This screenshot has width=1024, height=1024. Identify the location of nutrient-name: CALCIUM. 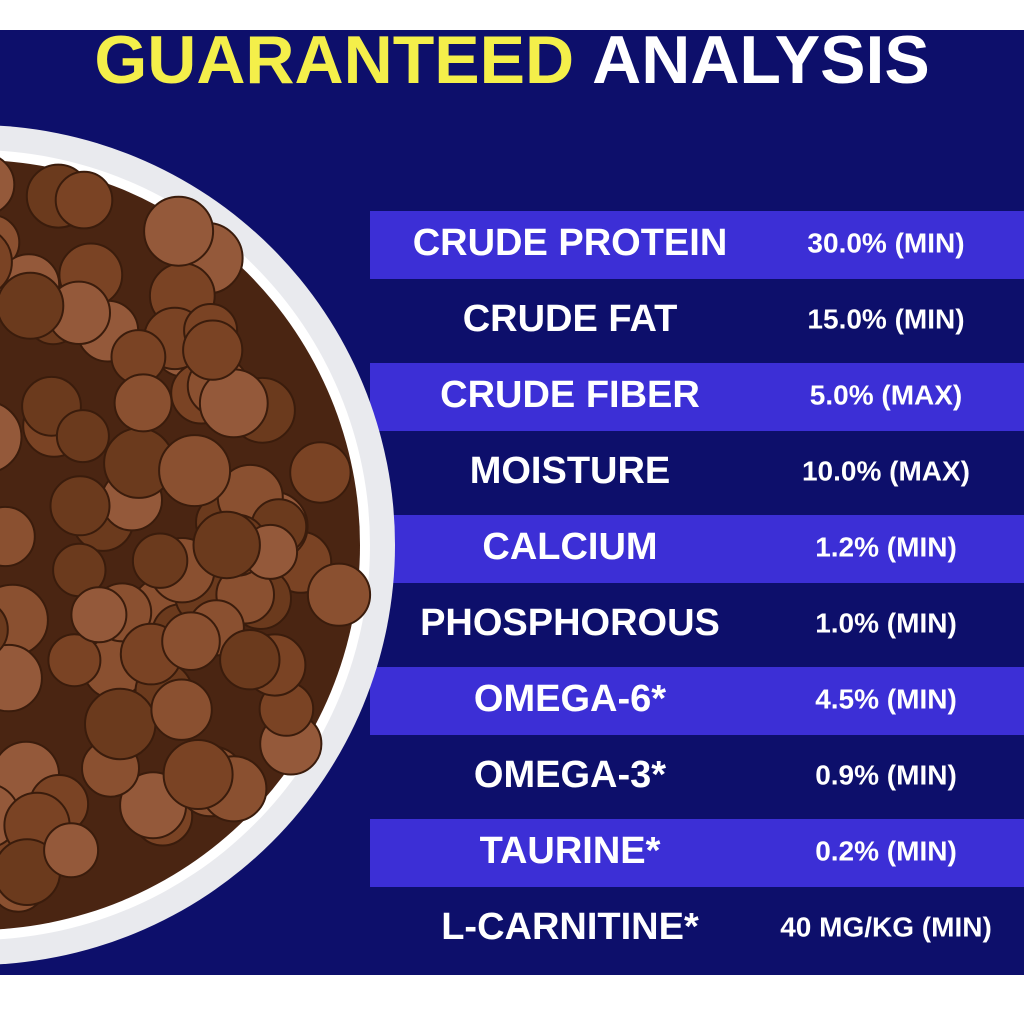
(569, 547).